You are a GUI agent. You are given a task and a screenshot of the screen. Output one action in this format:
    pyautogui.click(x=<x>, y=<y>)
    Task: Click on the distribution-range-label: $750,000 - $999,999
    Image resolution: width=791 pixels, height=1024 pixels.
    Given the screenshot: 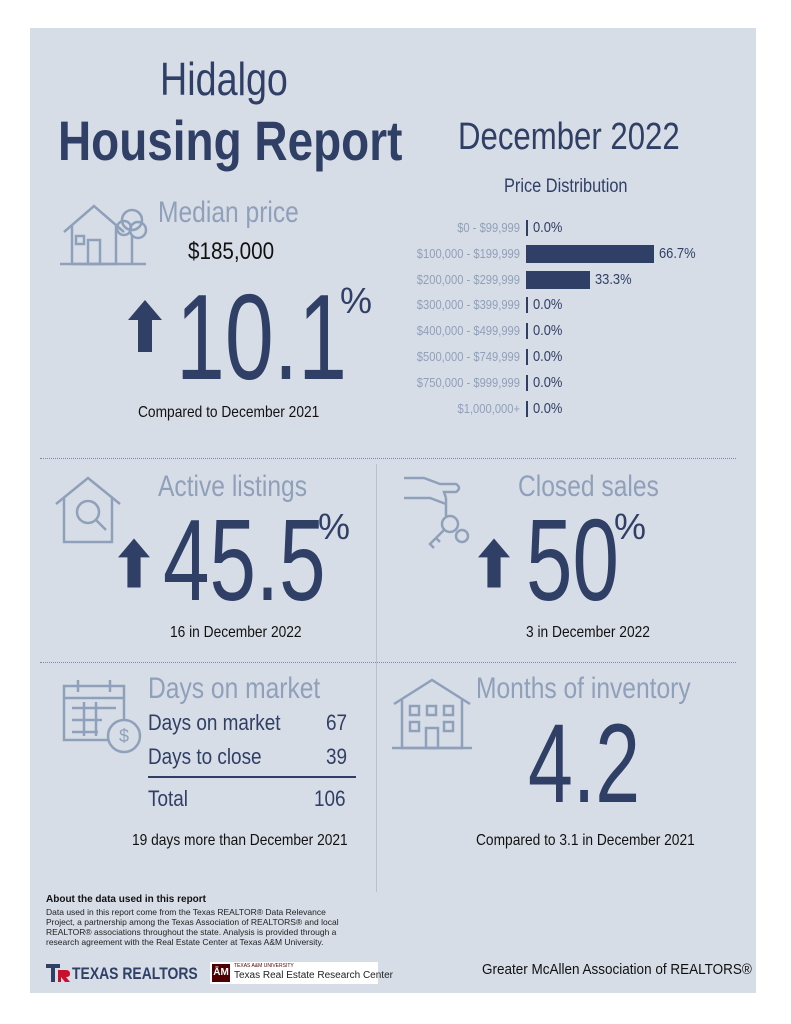 What is the action you would take?
    pyautogui.click(x=468, y=382)
    